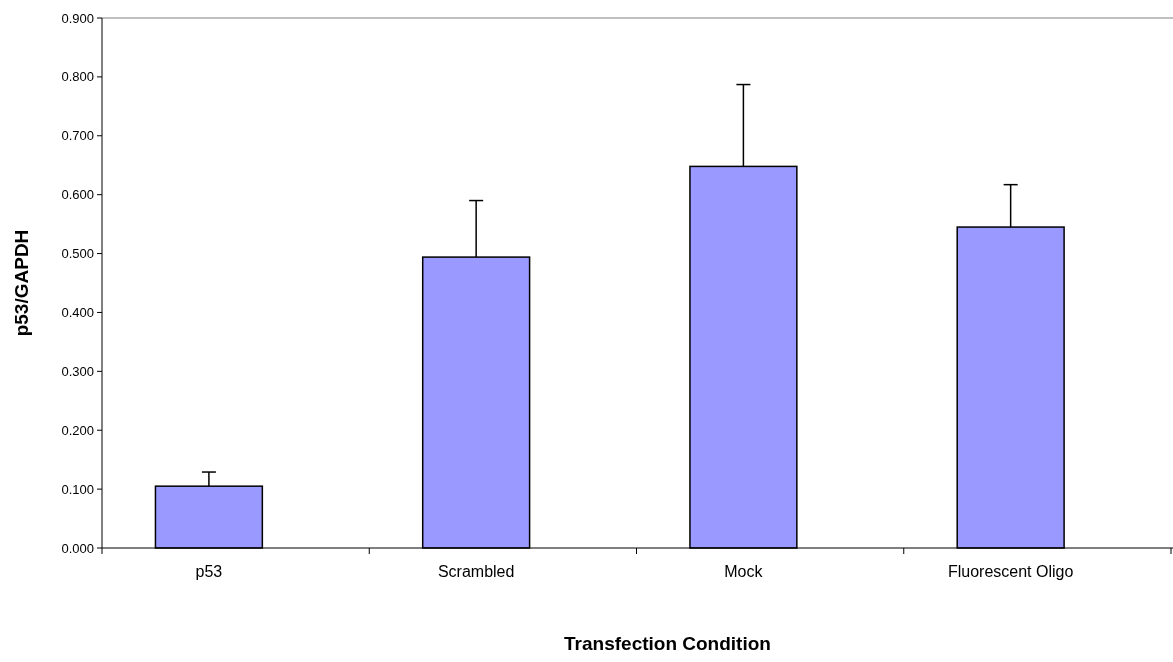 The image size is (1173, 662). Describe the element at coordinates (77, 312) in the screenshot. I see `y-tick-label: 0.400` at that location.